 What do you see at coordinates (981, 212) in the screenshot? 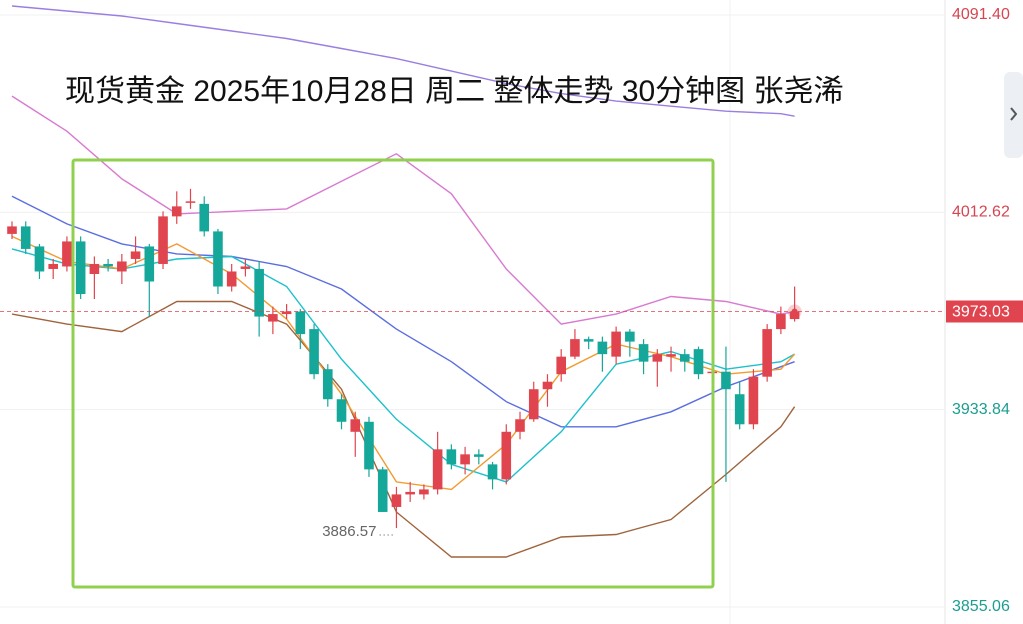
I see `y-tick-label: 4012.62` at bounding box center [981, 212].